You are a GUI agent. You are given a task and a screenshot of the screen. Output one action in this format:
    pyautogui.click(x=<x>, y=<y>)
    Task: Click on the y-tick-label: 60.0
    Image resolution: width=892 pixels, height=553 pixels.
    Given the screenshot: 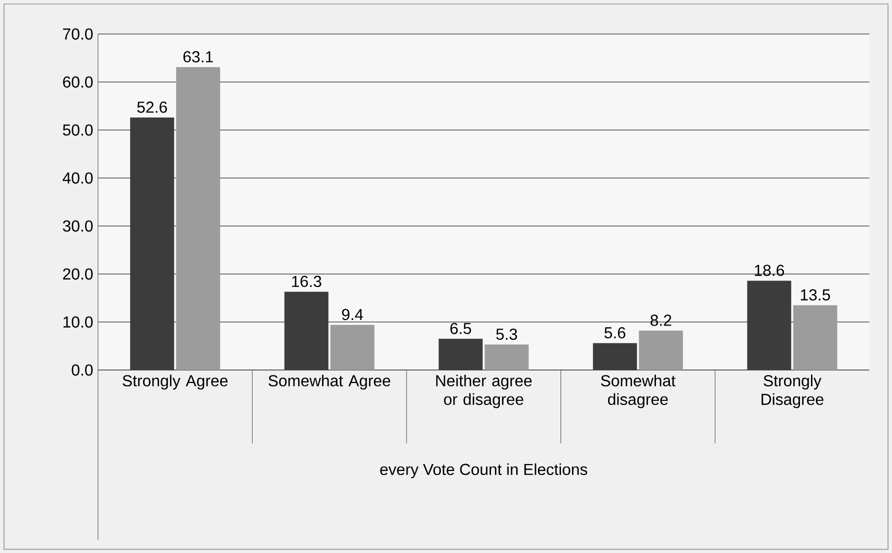 What is the action you would take?
    pyautogui.click(x=78, y=82)
    